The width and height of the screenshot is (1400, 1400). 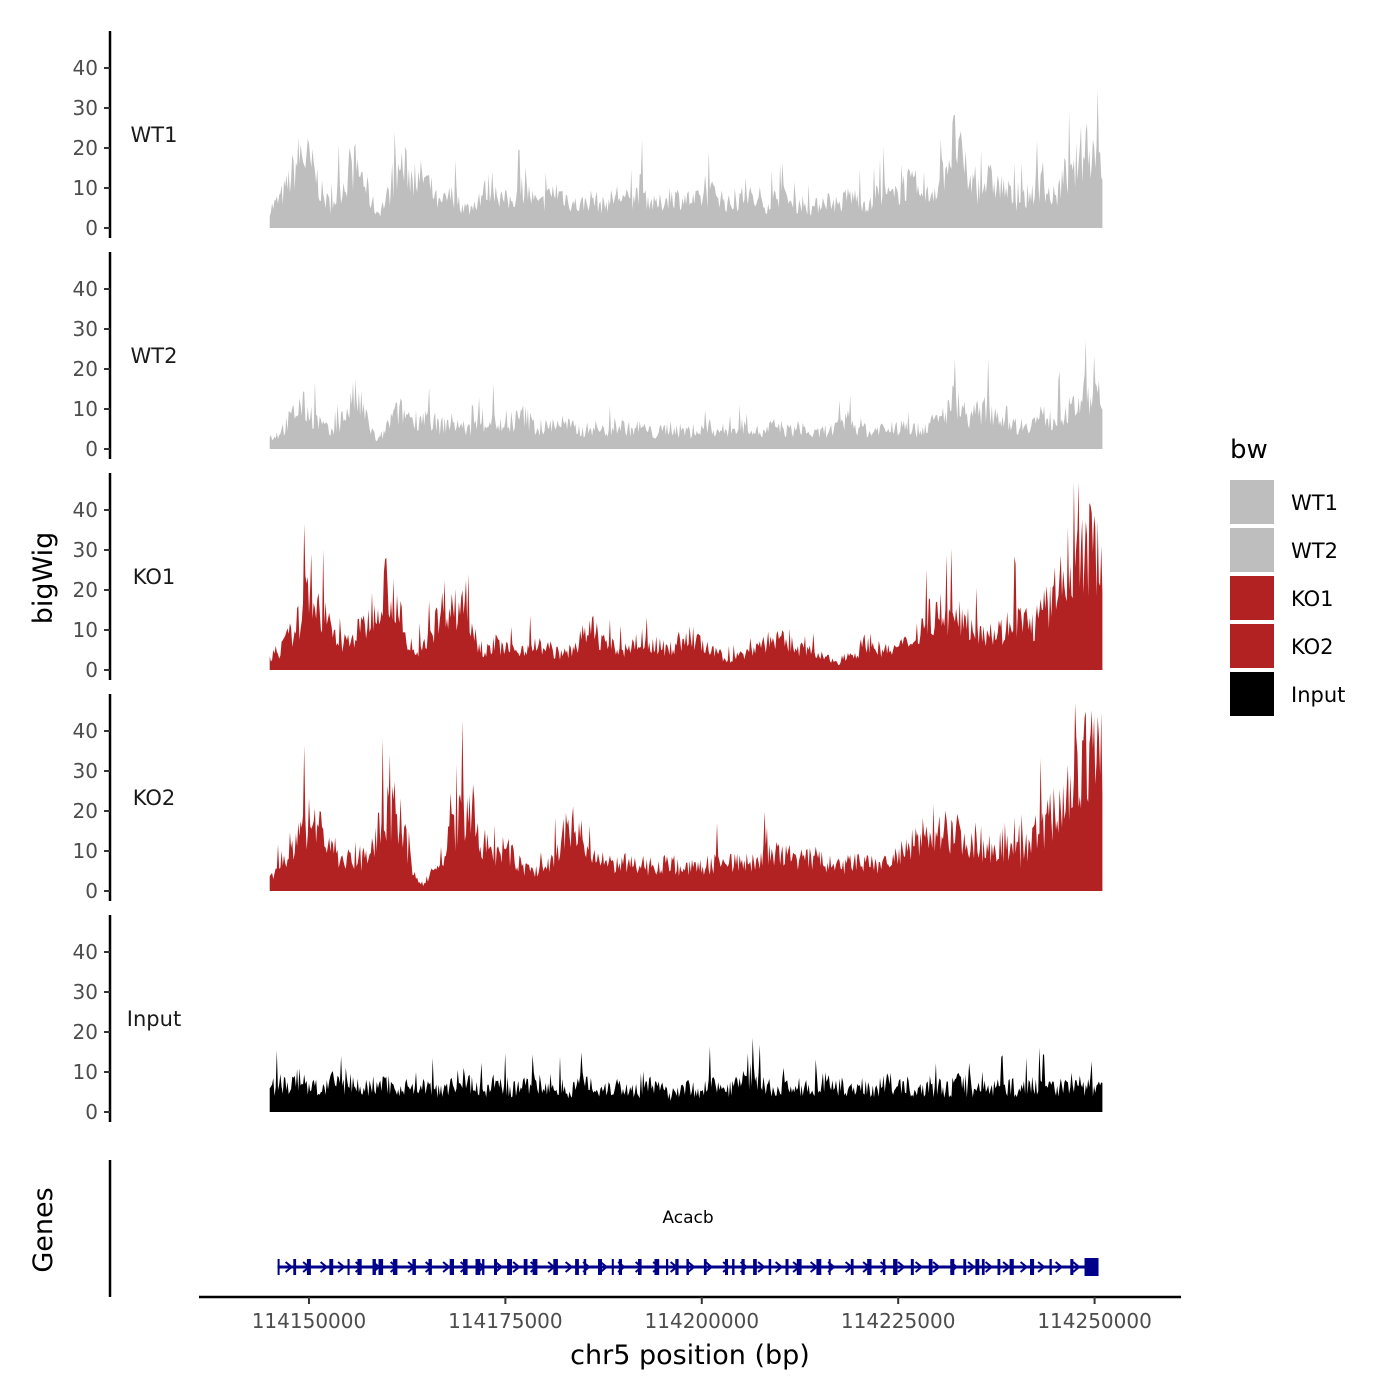 What do you see at coordinates (1314, 551) in the screenshot?
I see `legend-label-wt2: WT2` at bounding box center [1314, 551].